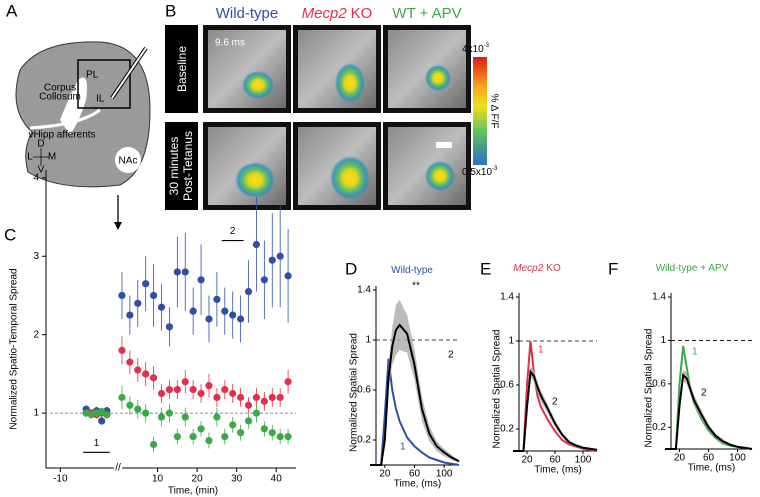  I want to click on annotation: 1, so click(97, 443).